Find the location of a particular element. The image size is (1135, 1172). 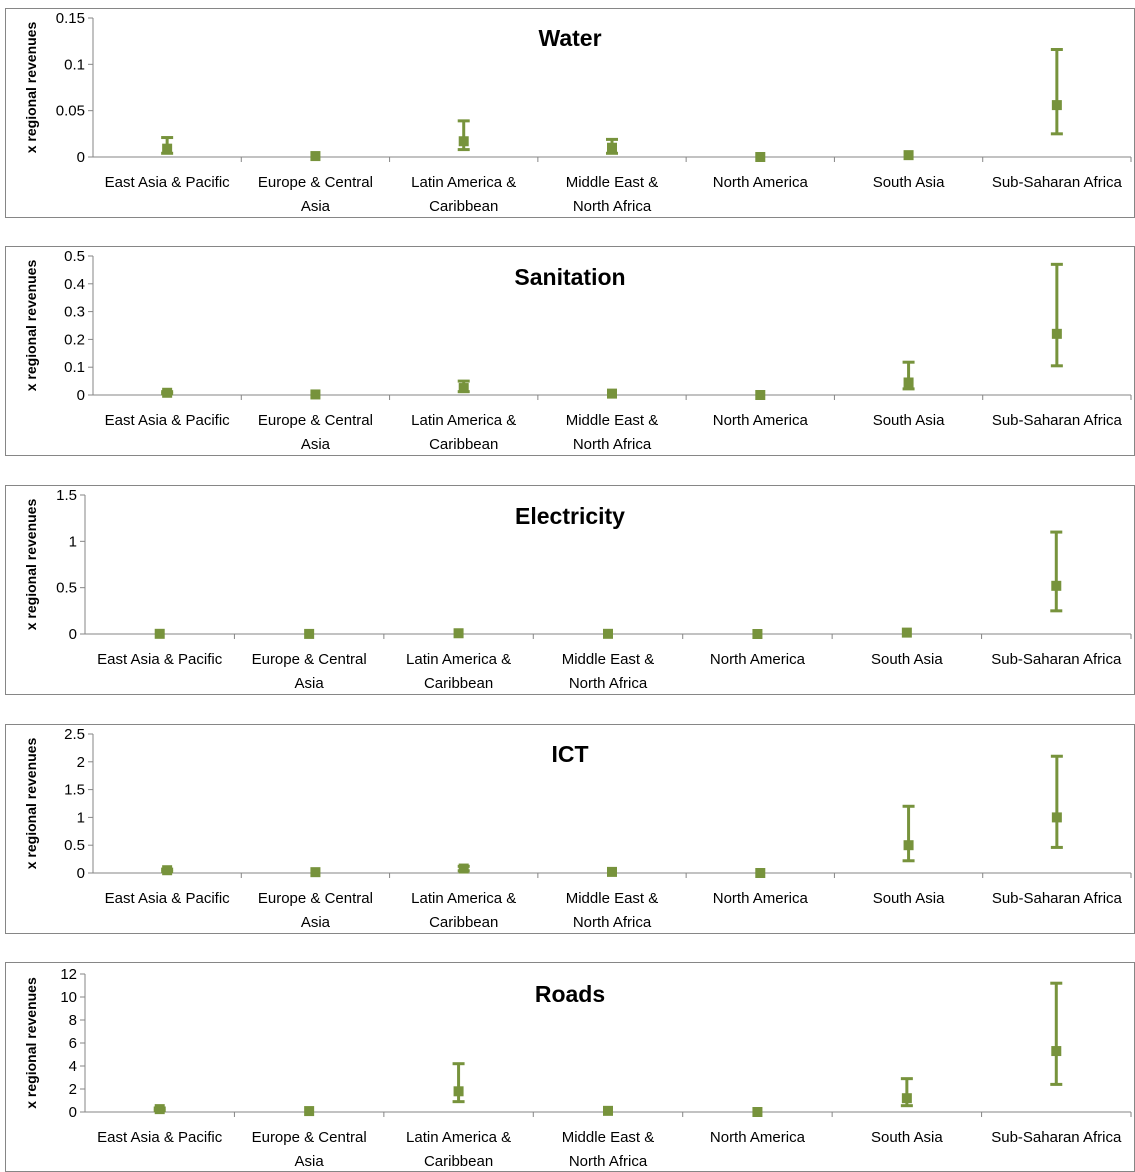

y-tick-label: 6 is located at coordinates (73, 1043).